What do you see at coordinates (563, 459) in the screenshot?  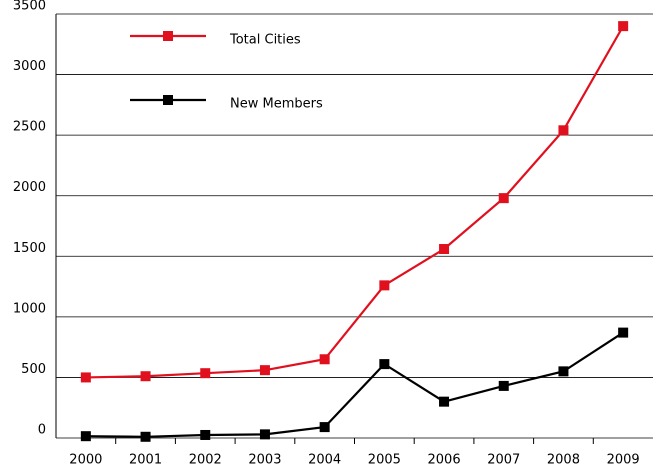 I see `x-tick-label: 2008` at bounding box center [563, 459].